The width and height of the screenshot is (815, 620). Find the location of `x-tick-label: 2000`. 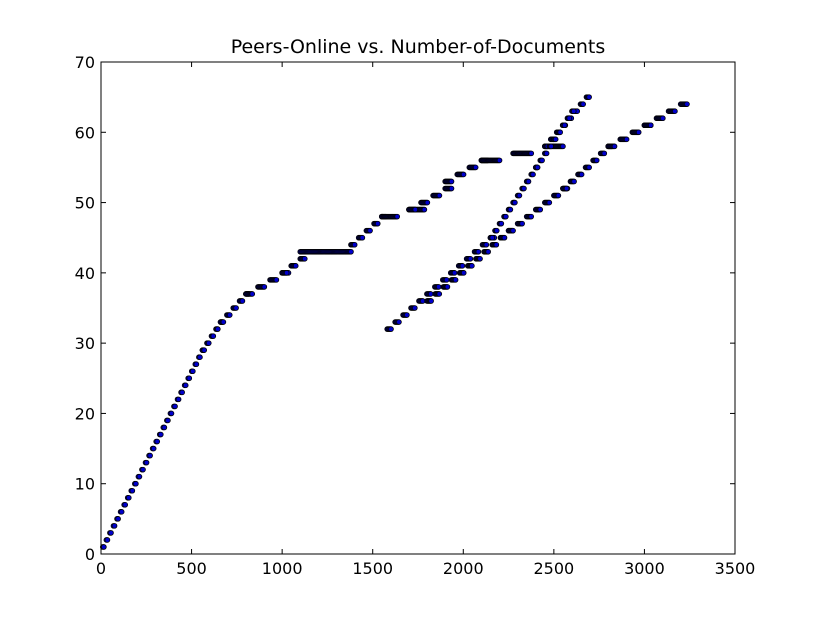

x-tick-label: 2000 is located at coordinates (463, 568).